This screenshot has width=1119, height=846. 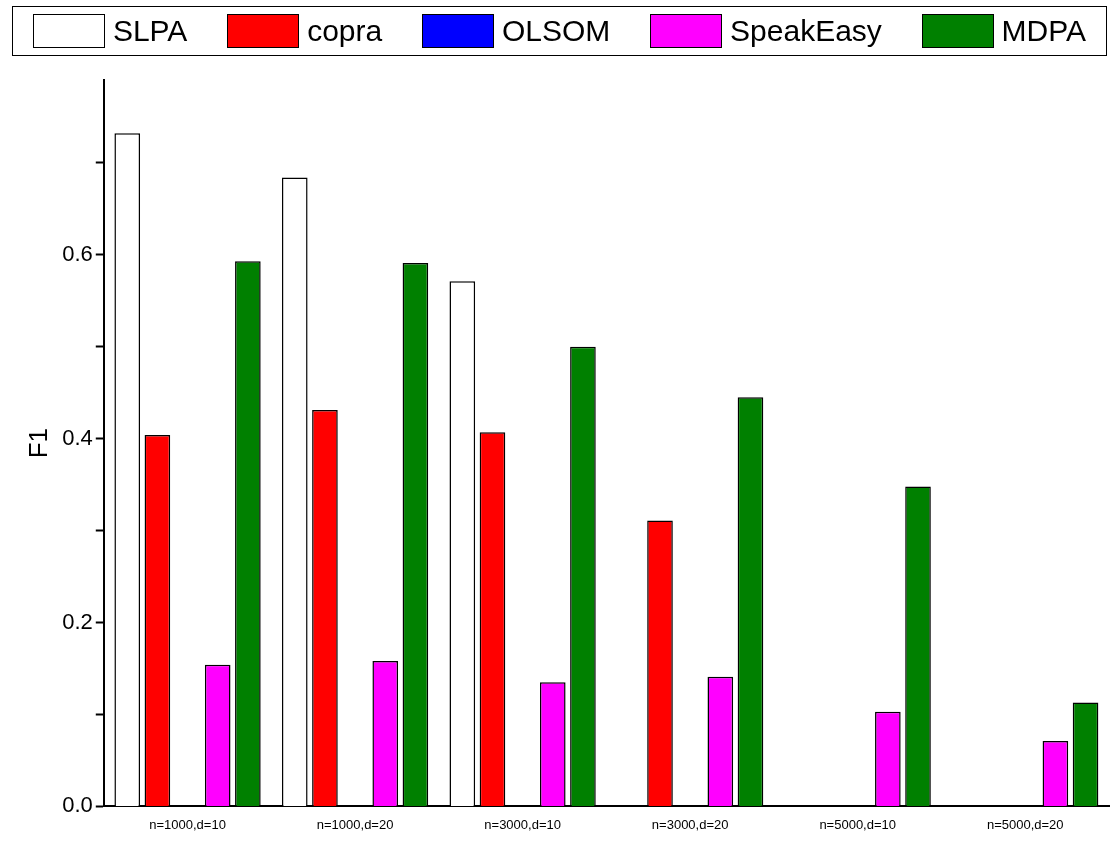 What do you see at coordinates (37, 443) in the screenshot?
I see `y-axis-title: F1` at bounding box center [37, 443].